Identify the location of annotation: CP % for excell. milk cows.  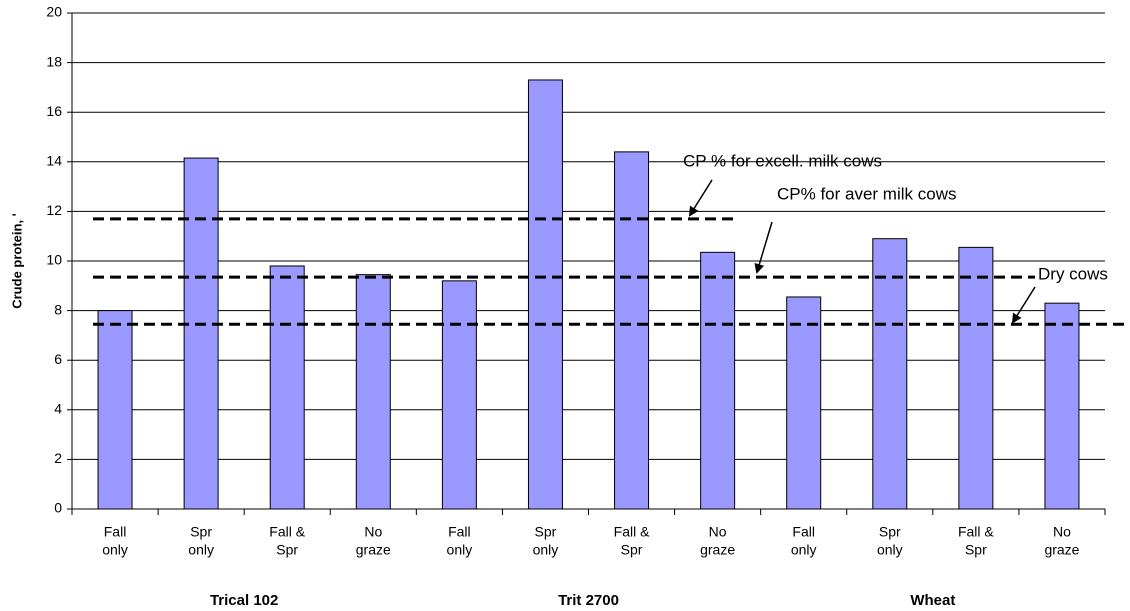
(782, 160).